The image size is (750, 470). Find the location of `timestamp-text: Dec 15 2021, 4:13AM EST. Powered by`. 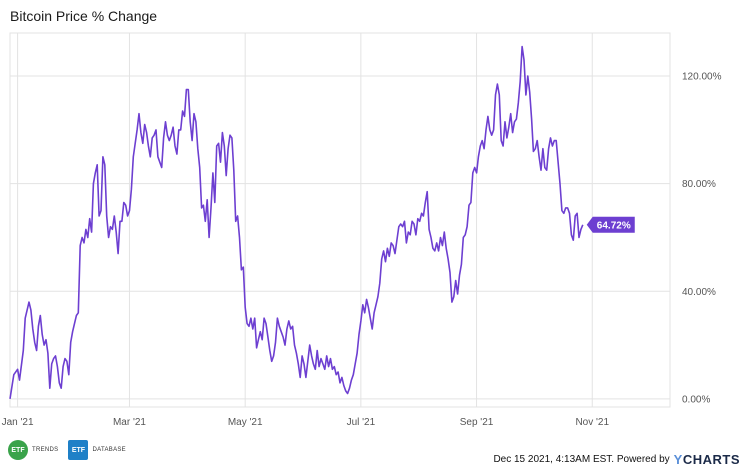

timestamp-text: Dec 15 2021, 4:13AM EST. Powered by is located at coordinates (581, 459).